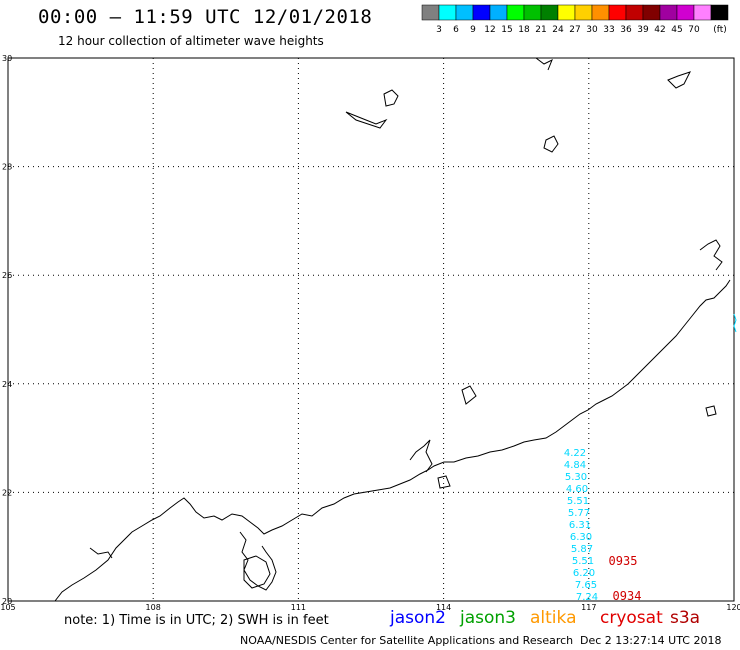 This screenshot has height=650, width=740. What do you see at coordinates (473, 30) in the screenshot?
I see `legend-label: 9` at bounding box center [473, 30].